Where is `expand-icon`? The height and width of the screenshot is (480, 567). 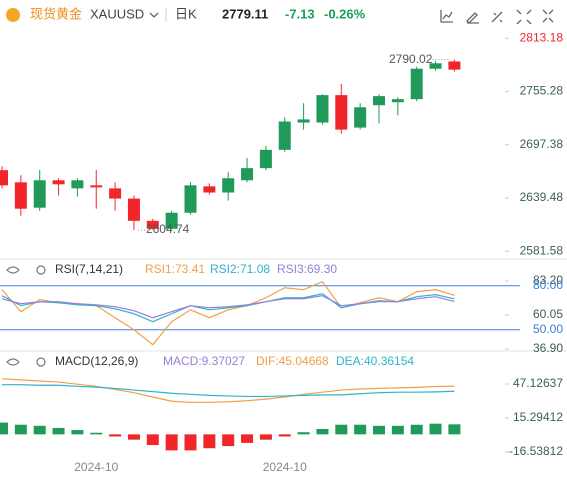 expand-icon is located at coordinates (524, 17).